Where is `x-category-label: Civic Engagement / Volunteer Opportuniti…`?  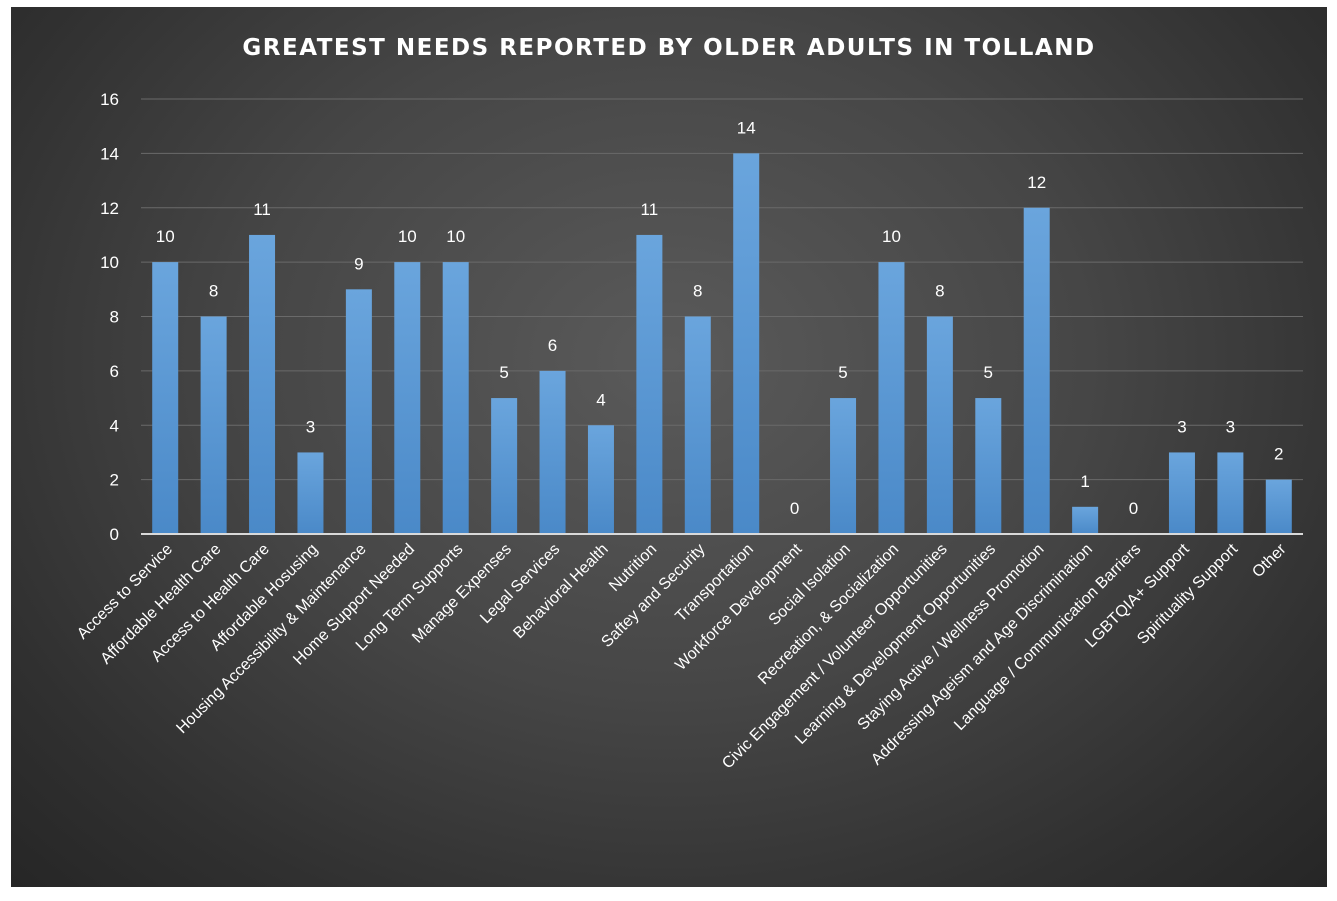
x-category-label: Civic Engagement / Volunteer Opportuniti… is located at coordinates (835, 657).